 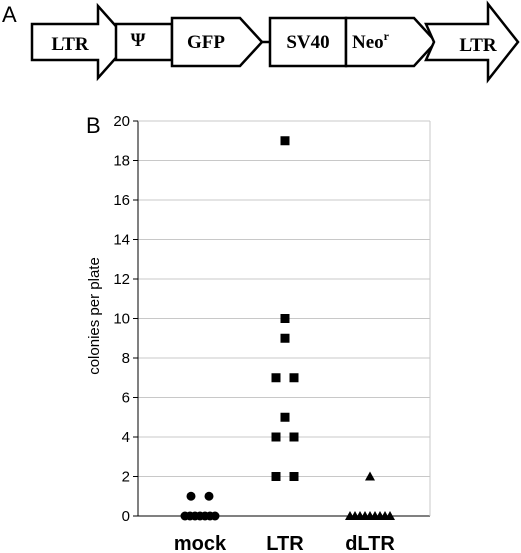 I want to click on gfp-arrow-shape, so click(x=217, y=42).